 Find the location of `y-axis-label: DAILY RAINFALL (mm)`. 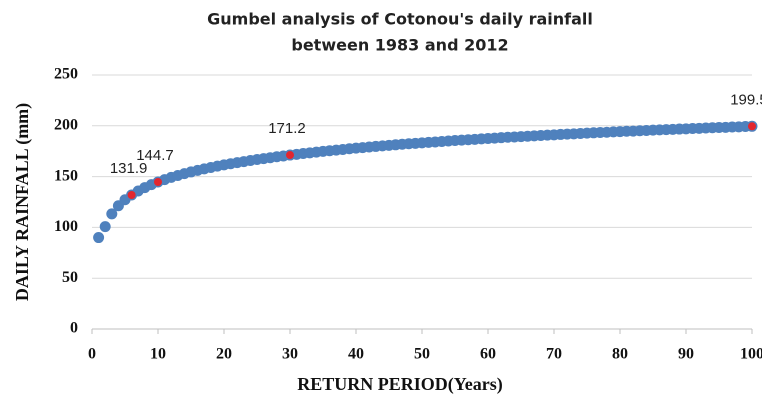

y-axis-label: DAILY RAINFALL (mm) is located at coordinates (22, 202).